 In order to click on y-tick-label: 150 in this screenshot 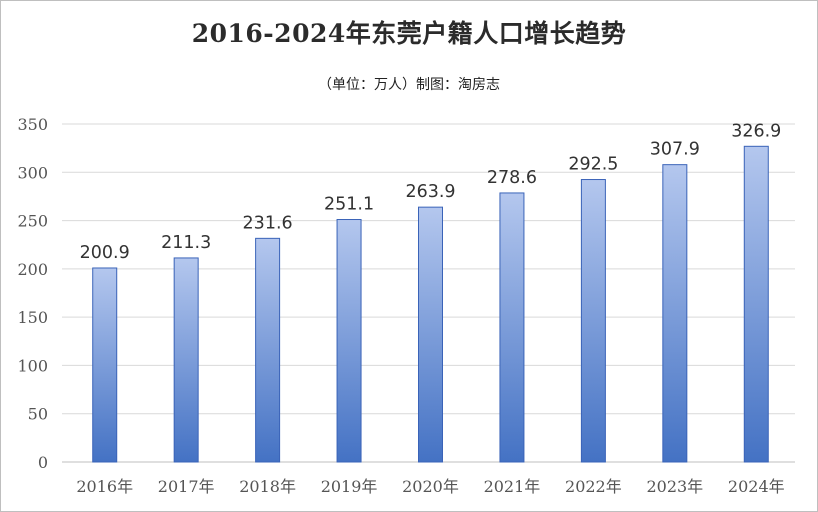, I will do `click(32, 317)`.